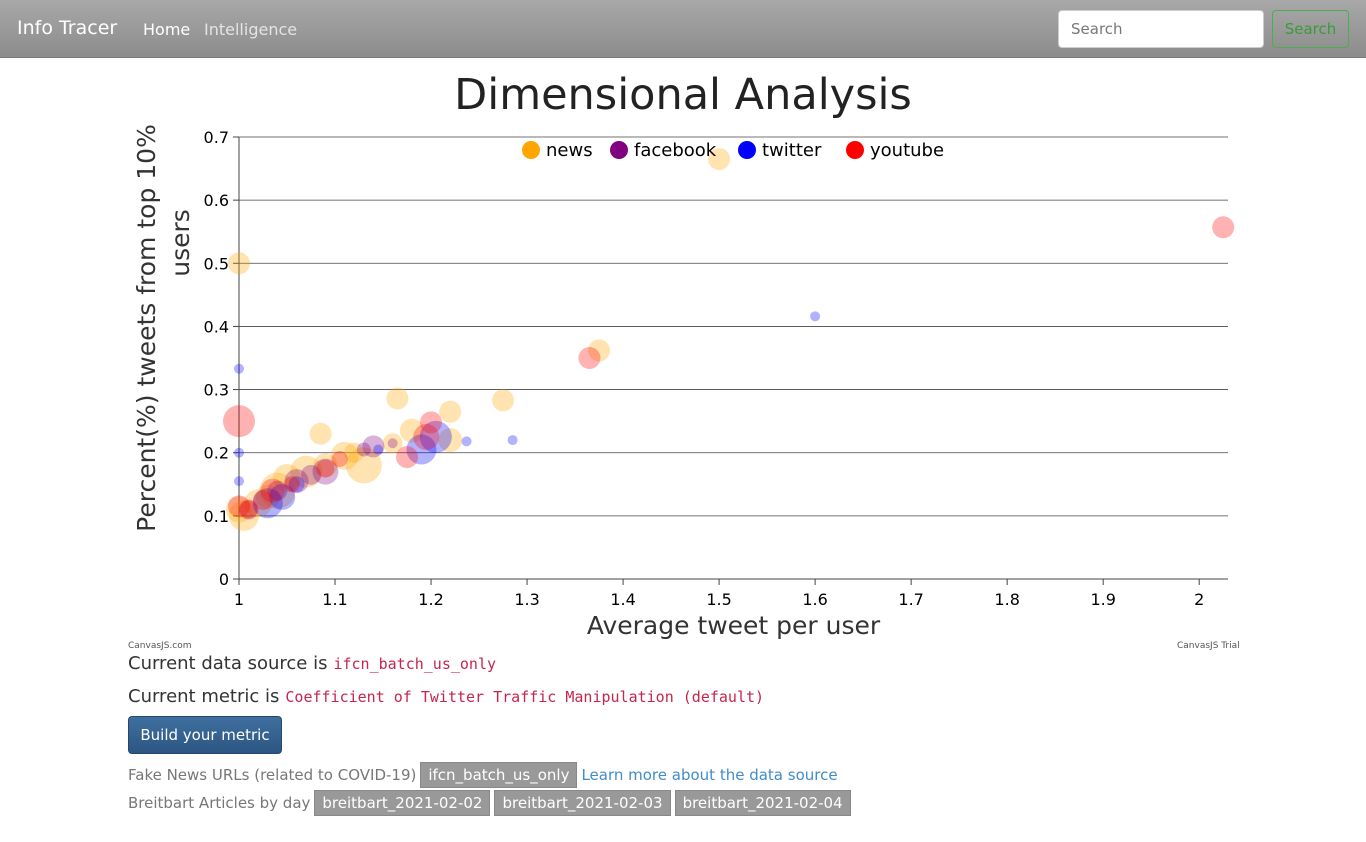  I want to click on legend-marker-twitter, so click(747, 150).